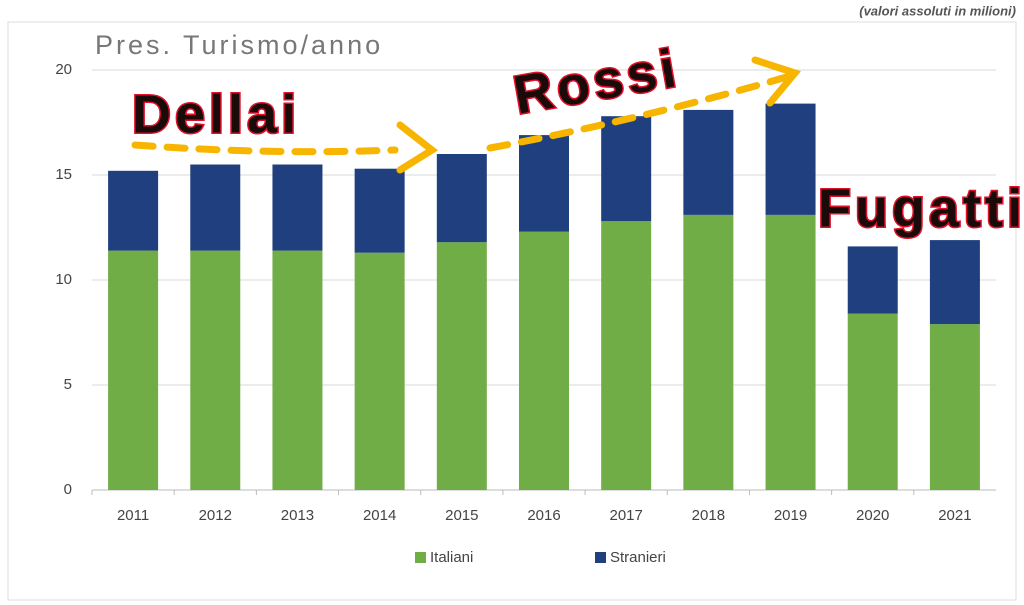 The height and width of the screenshot is (605, 1024). Describe the element at coordinates (461, 515) in the screenshot. I see `x-tick-label: 2015` at that location.